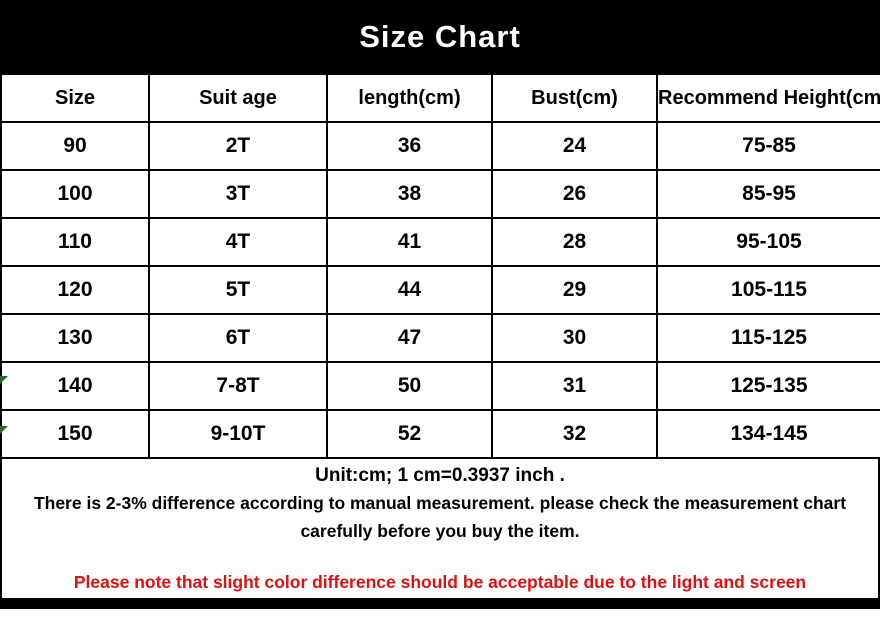 The height and width of the screenshot is (623, 880). I want to click on table-cell: 32, so click(574, 434).